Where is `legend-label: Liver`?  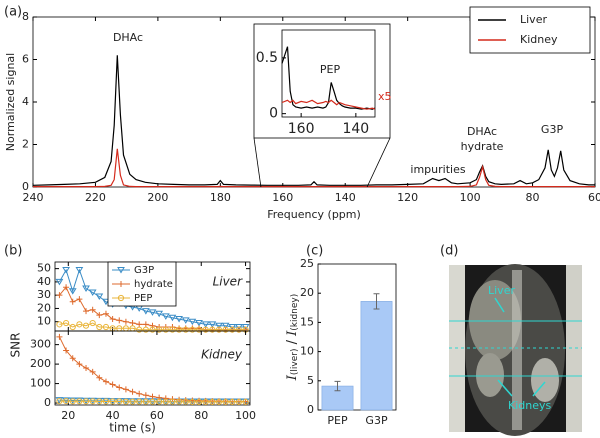 legend-label: Liver is located at coordinates (533, 19).